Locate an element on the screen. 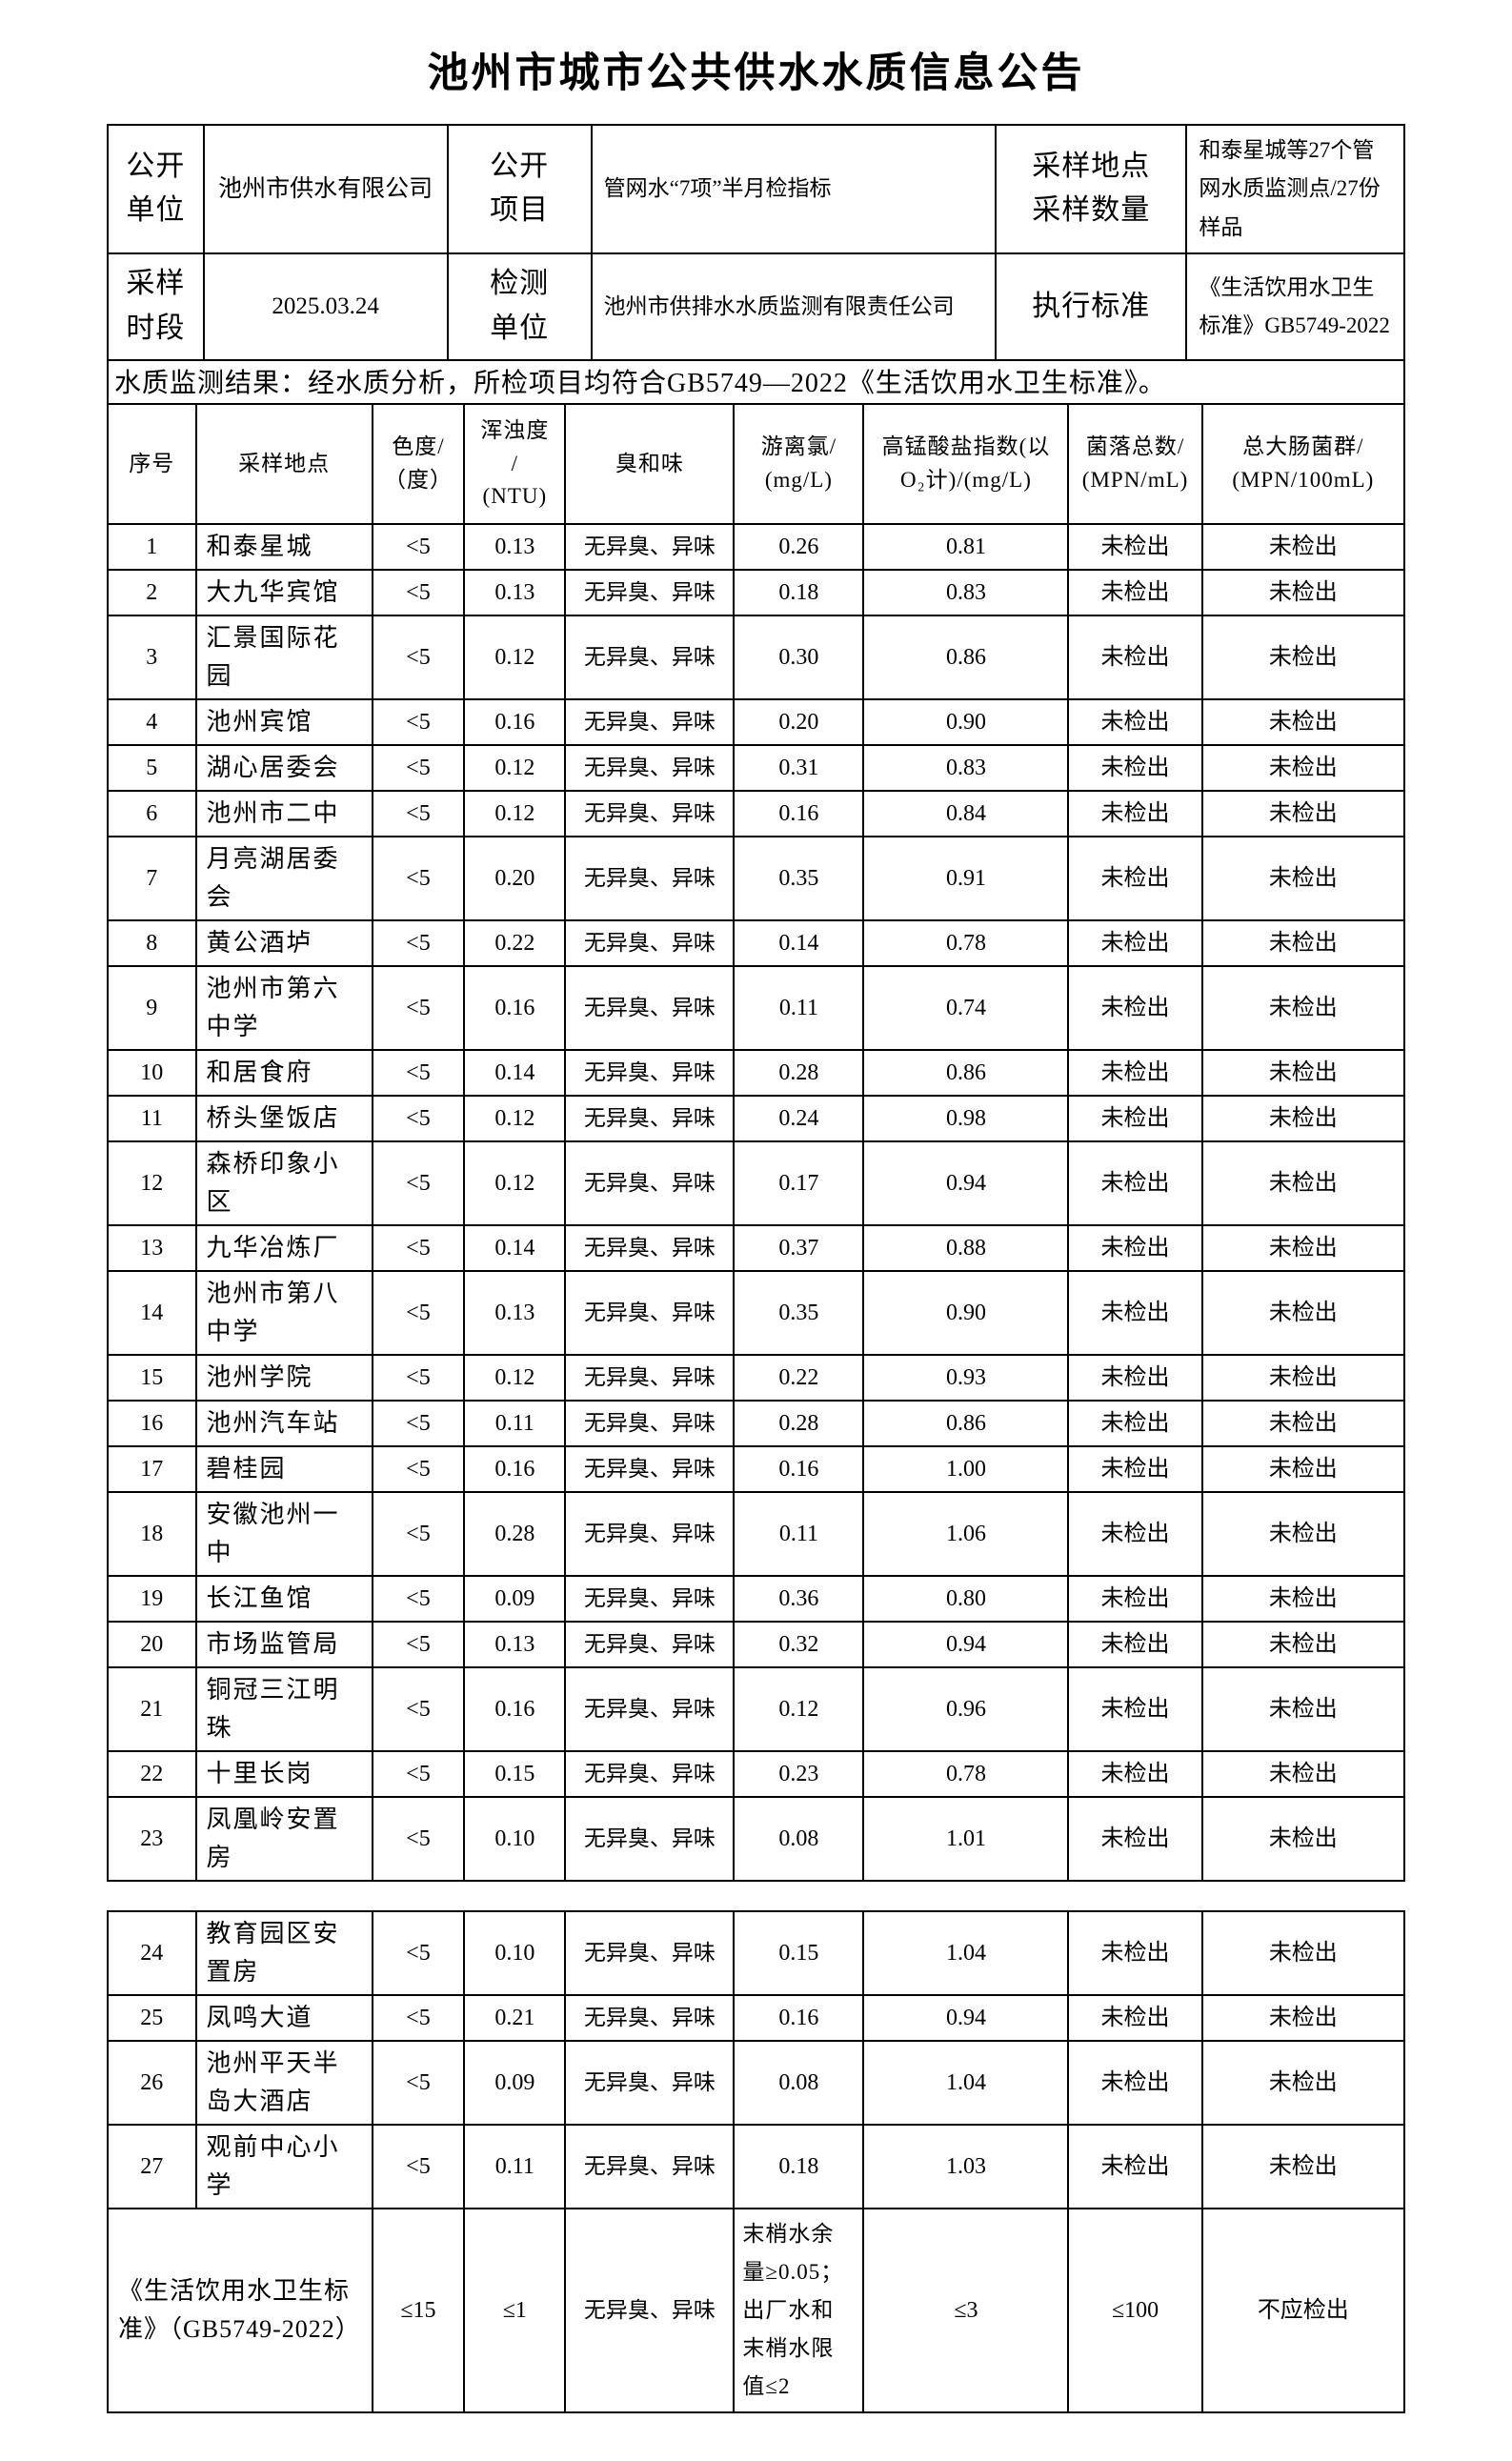  cell-chlorine: 0.12 is located at coordinates (799, 1708).